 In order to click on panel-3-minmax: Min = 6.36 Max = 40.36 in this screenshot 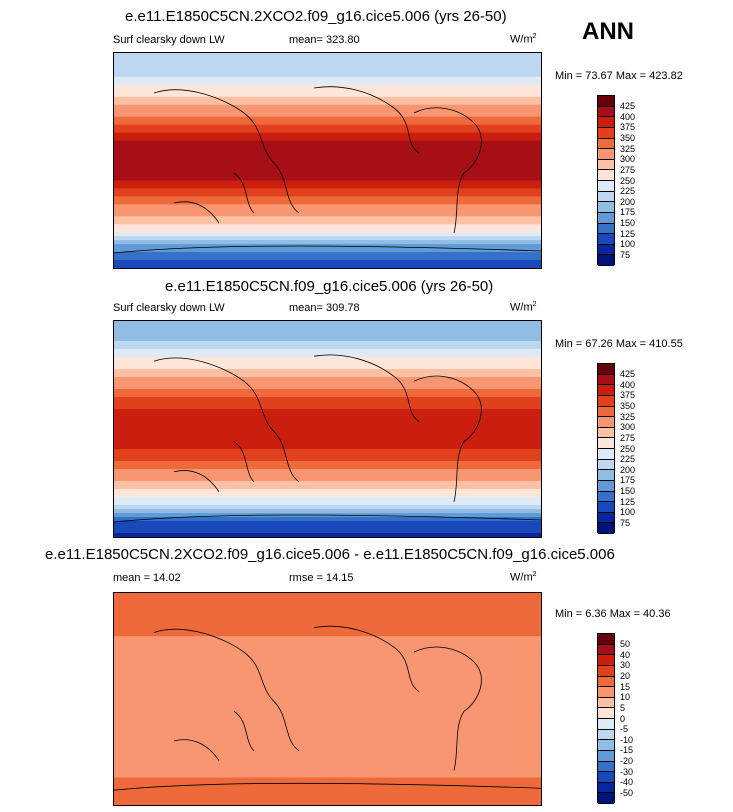, I will do `click(613, 614)`.